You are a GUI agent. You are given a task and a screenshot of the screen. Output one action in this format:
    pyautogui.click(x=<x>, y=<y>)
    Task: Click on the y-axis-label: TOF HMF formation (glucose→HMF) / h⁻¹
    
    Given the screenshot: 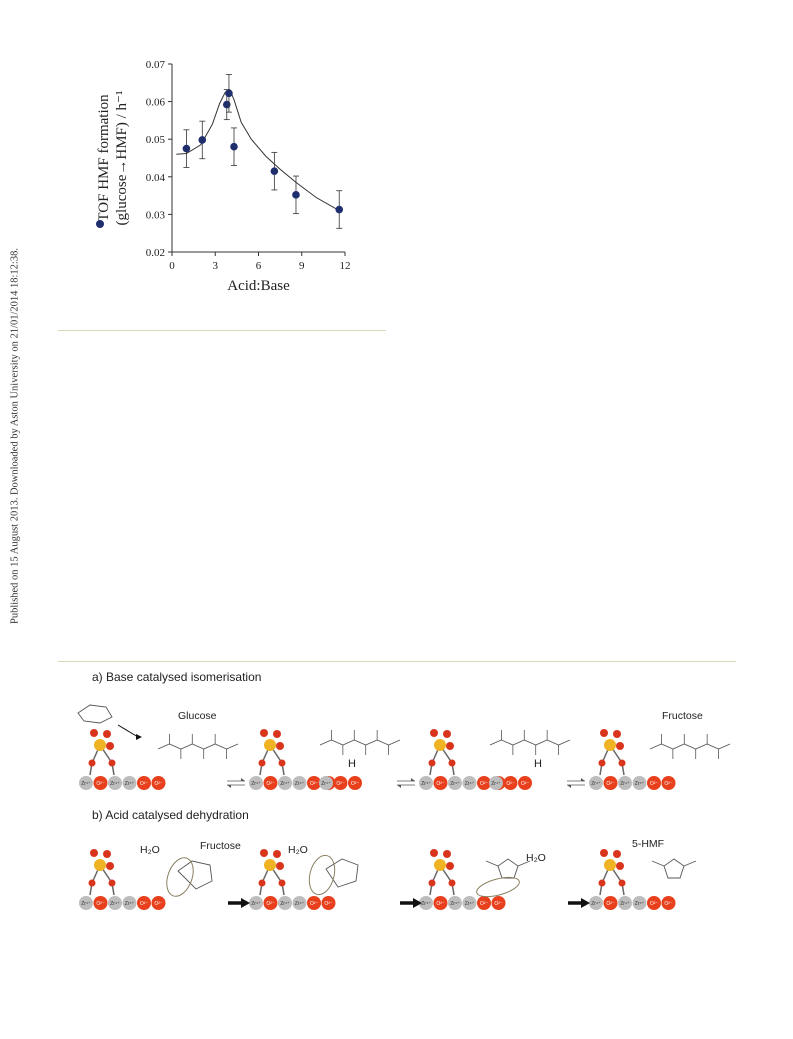 What is the action you would take?
    pyautogui.click(x=113, y=158)
    